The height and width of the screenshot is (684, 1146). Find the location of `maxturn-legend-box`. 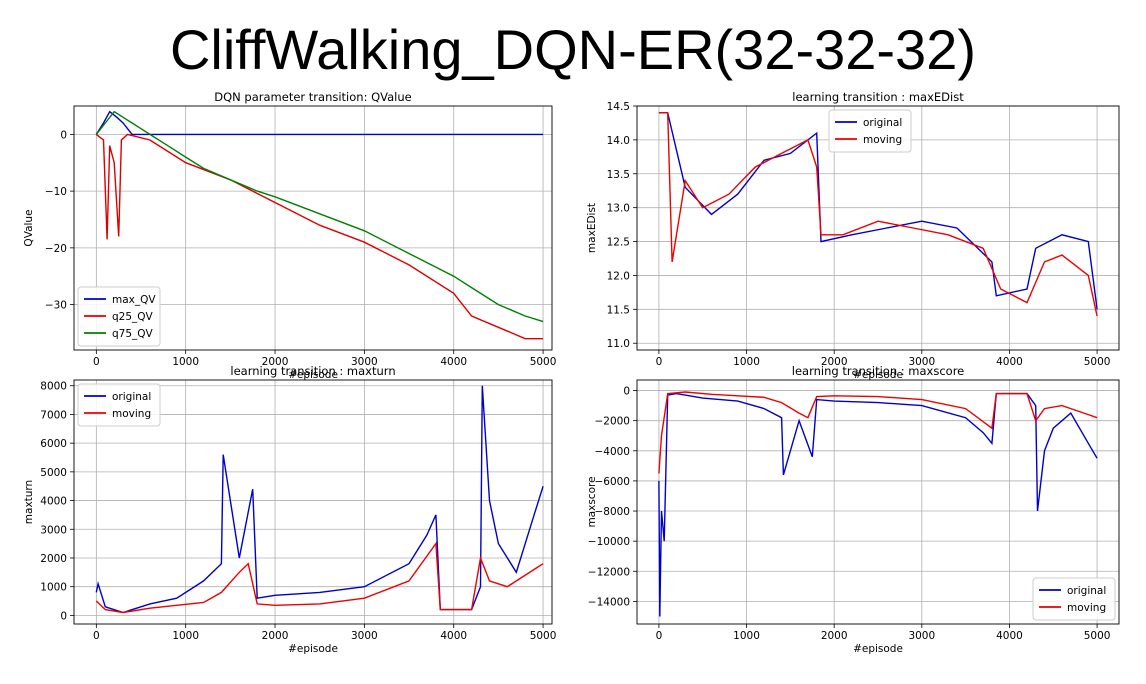

maxturn-legend-box is located at coordinates (119, 405).